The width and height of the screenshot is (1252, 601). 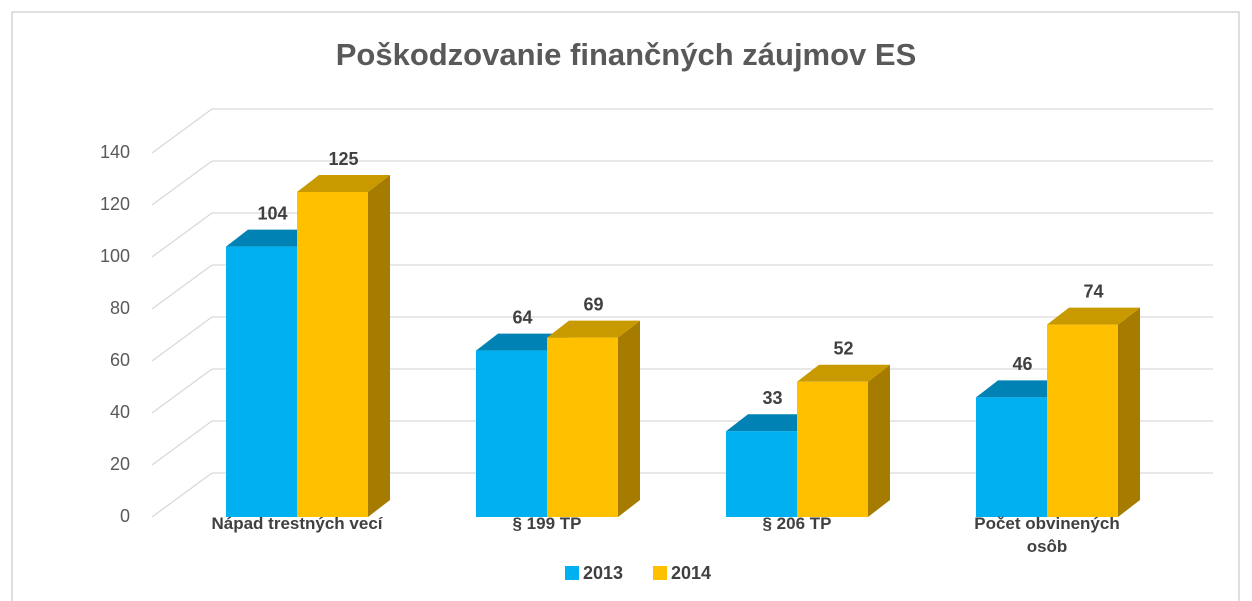 What do you see at coordinates (772, 398) in the screenshot?
I see `data-label: 33` at bounding box center [772, 398].